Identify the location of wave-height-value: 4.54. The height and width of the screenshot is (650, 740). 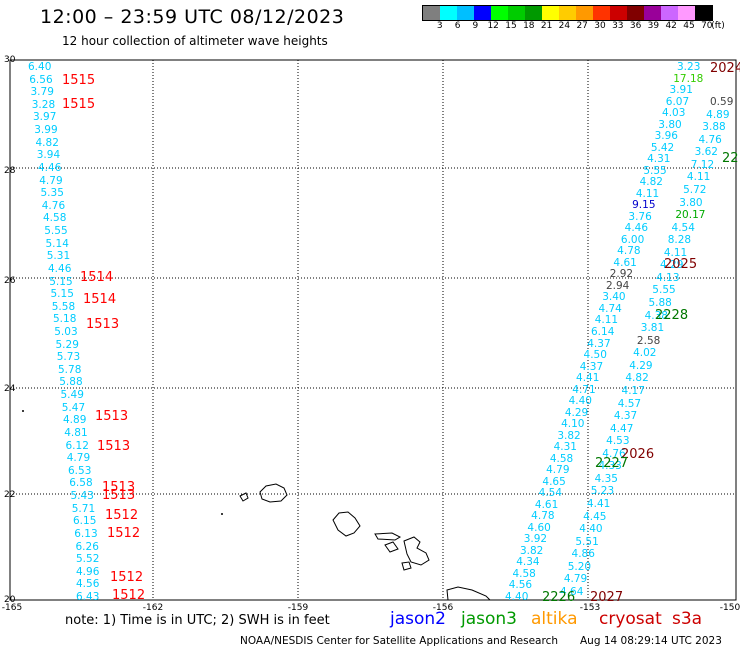
(683, 227).